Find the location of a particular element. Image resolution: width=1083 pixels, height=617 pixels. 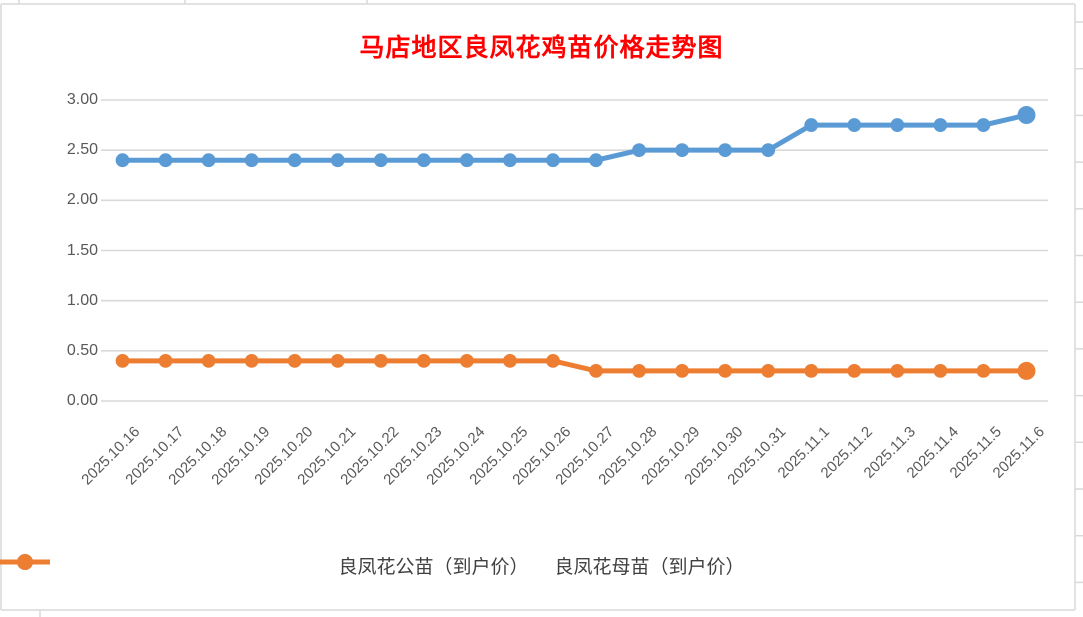

y-tick-label: 2.50 is located at coordinates (82, 150).